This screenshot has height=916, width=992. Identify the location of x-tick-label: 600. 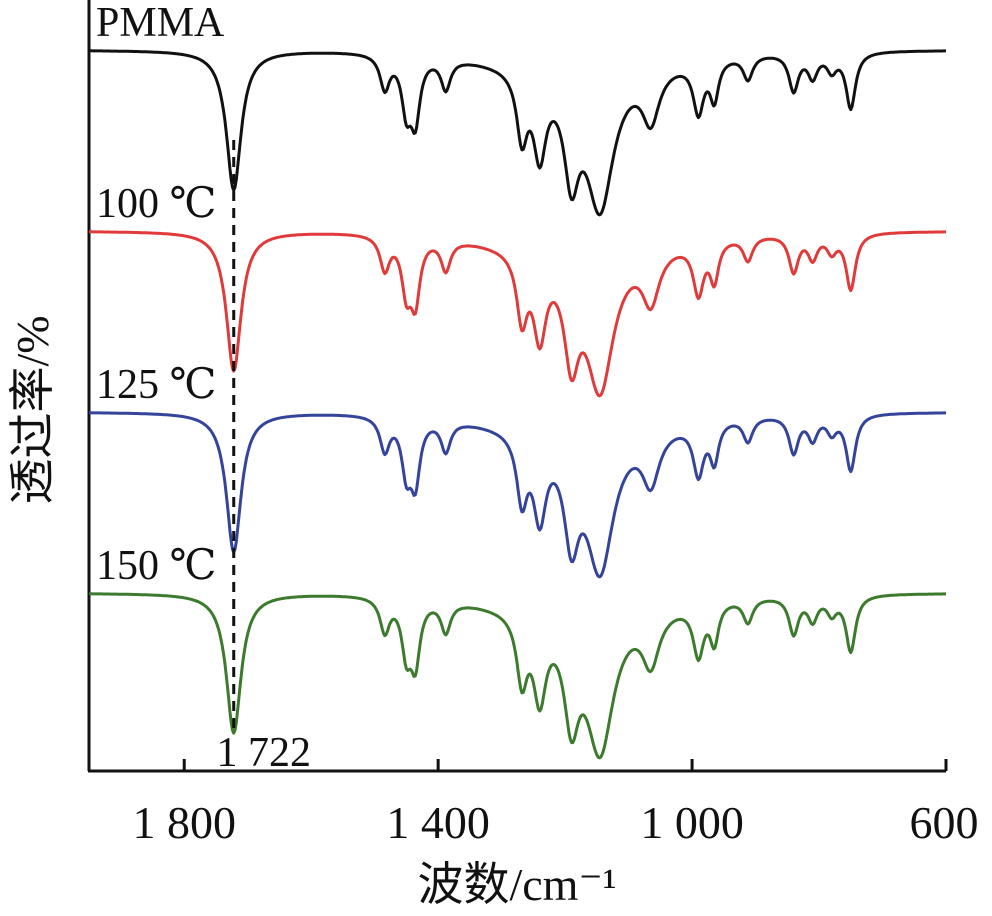
(944, 822).